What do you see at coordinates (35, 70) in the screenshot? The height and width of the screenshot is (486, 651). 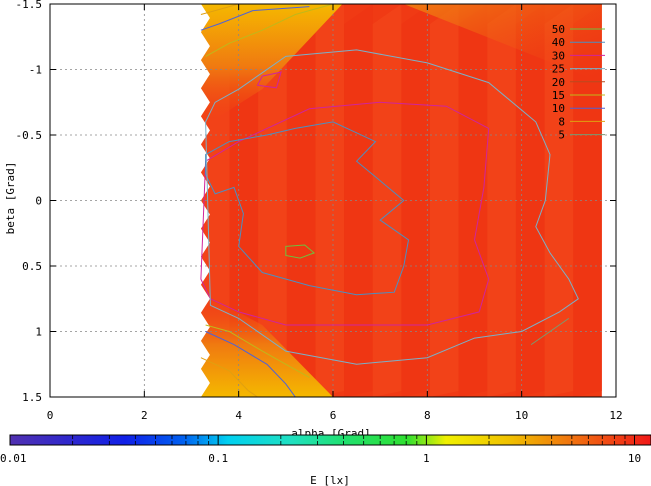 I see `y-tick-label: -1` at bounding box center [35, 70].